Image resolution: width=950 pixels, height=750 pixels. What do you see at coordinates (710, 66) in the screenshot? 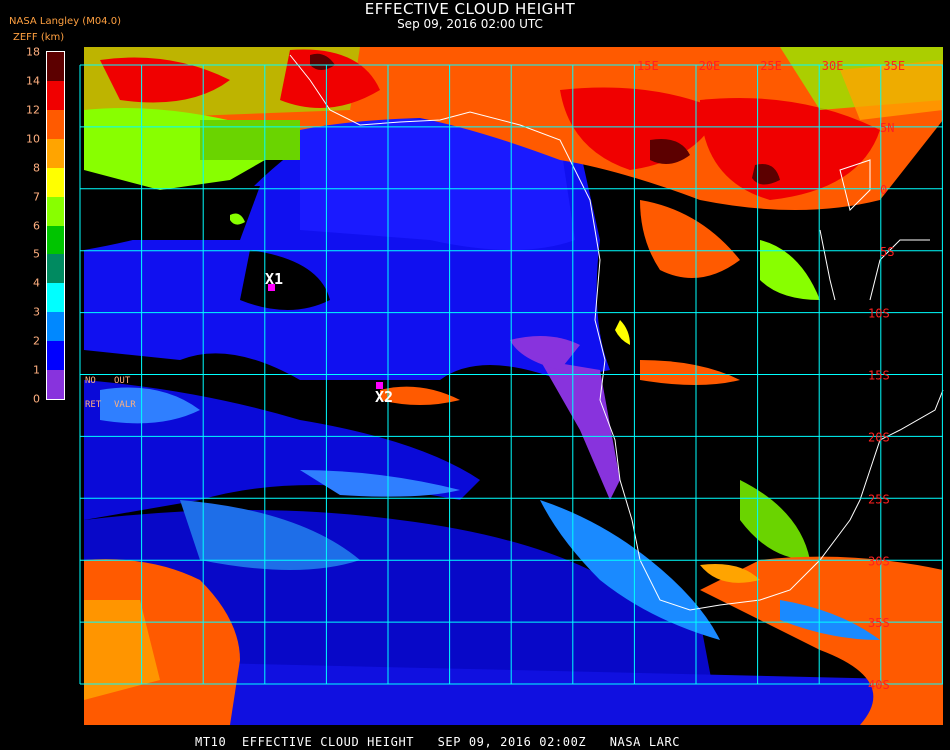
I see `lon-label: 20E` at bounding box center [710, 66].